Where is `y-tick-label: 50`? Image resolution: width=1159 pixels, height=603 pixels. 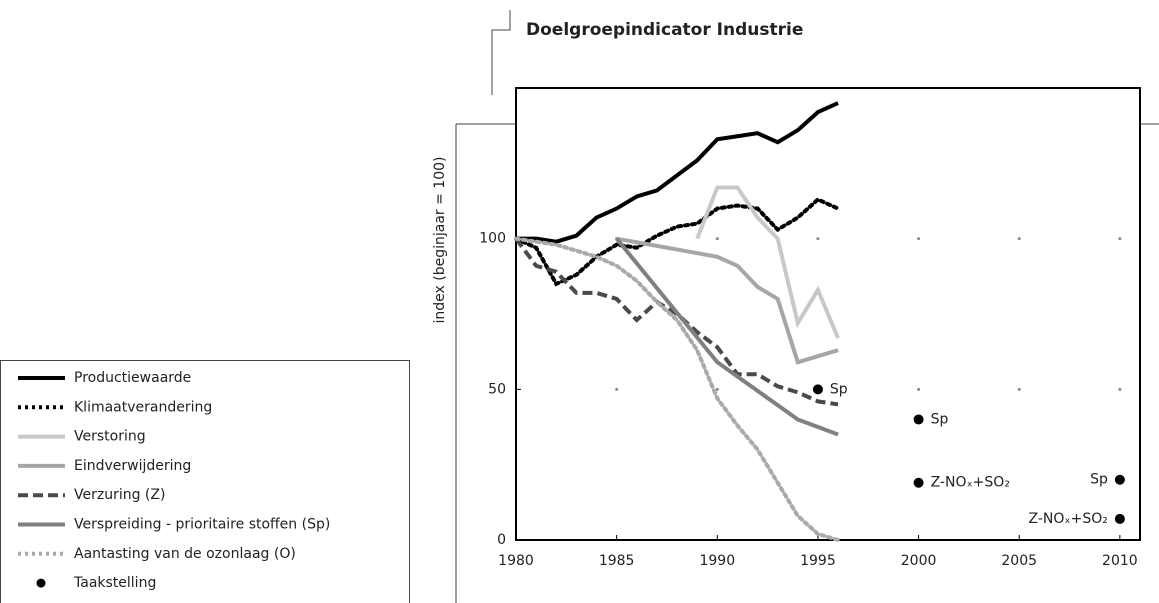 y-tick-label: 50 is located at coordinates (497, 389).